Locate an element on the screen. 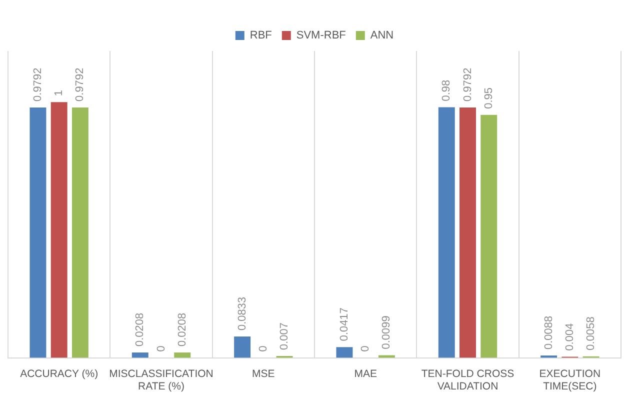 The height and width of the screenshot is (403, 629). legend-label: RBF is located at coordinates (261, 36).